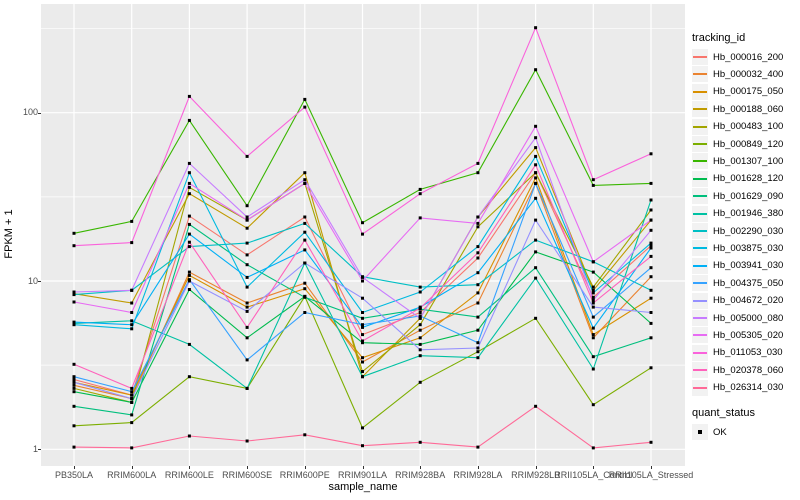 Image resolution: width=800 pixels, height=500 pixels. What do you see at coordinates (748, 127) in the screenshot?
I see `legend-item-label: Hb_000483_100` at bounding box center [748, 127].